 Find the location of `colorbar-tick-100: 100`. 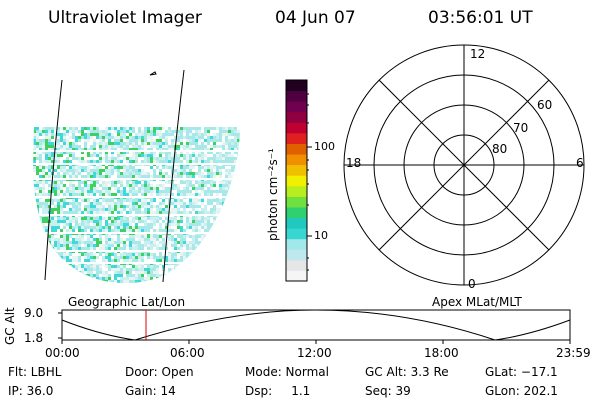

colorbar-tick-100: 100 is located at coordinates (324, 146).